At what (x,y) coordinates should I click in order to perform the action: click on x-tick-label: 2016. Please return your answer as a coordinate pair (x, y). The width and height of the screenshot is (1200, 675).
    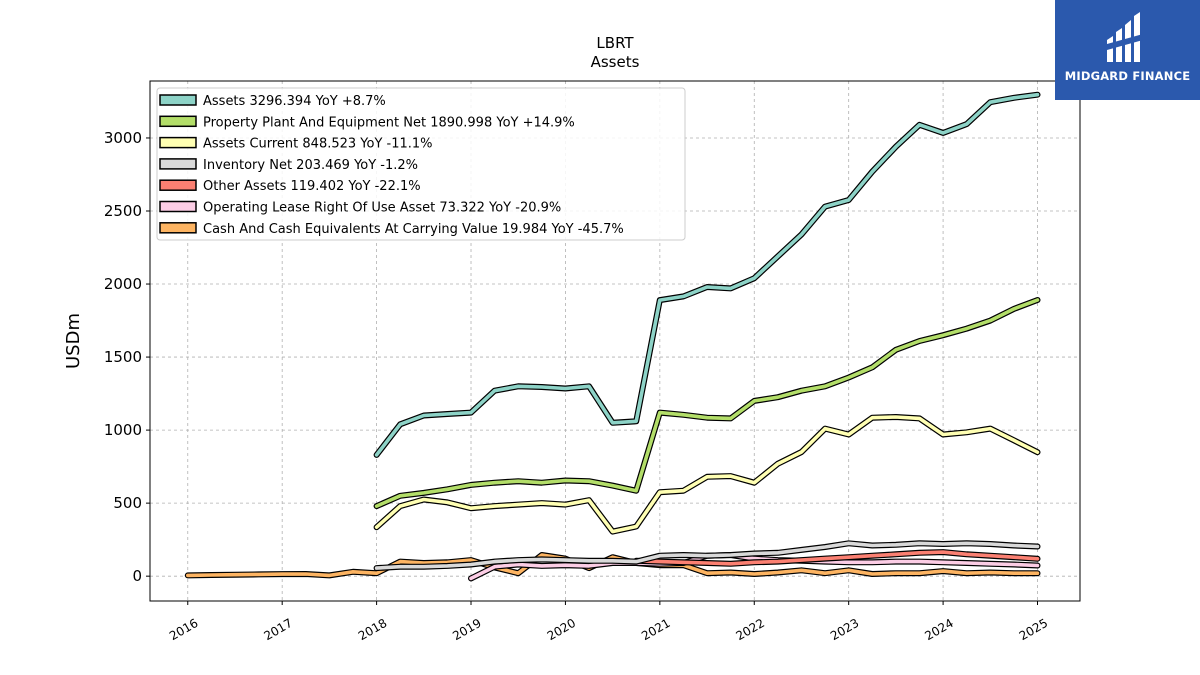
    Looking at the image, I should click on (183, 629).